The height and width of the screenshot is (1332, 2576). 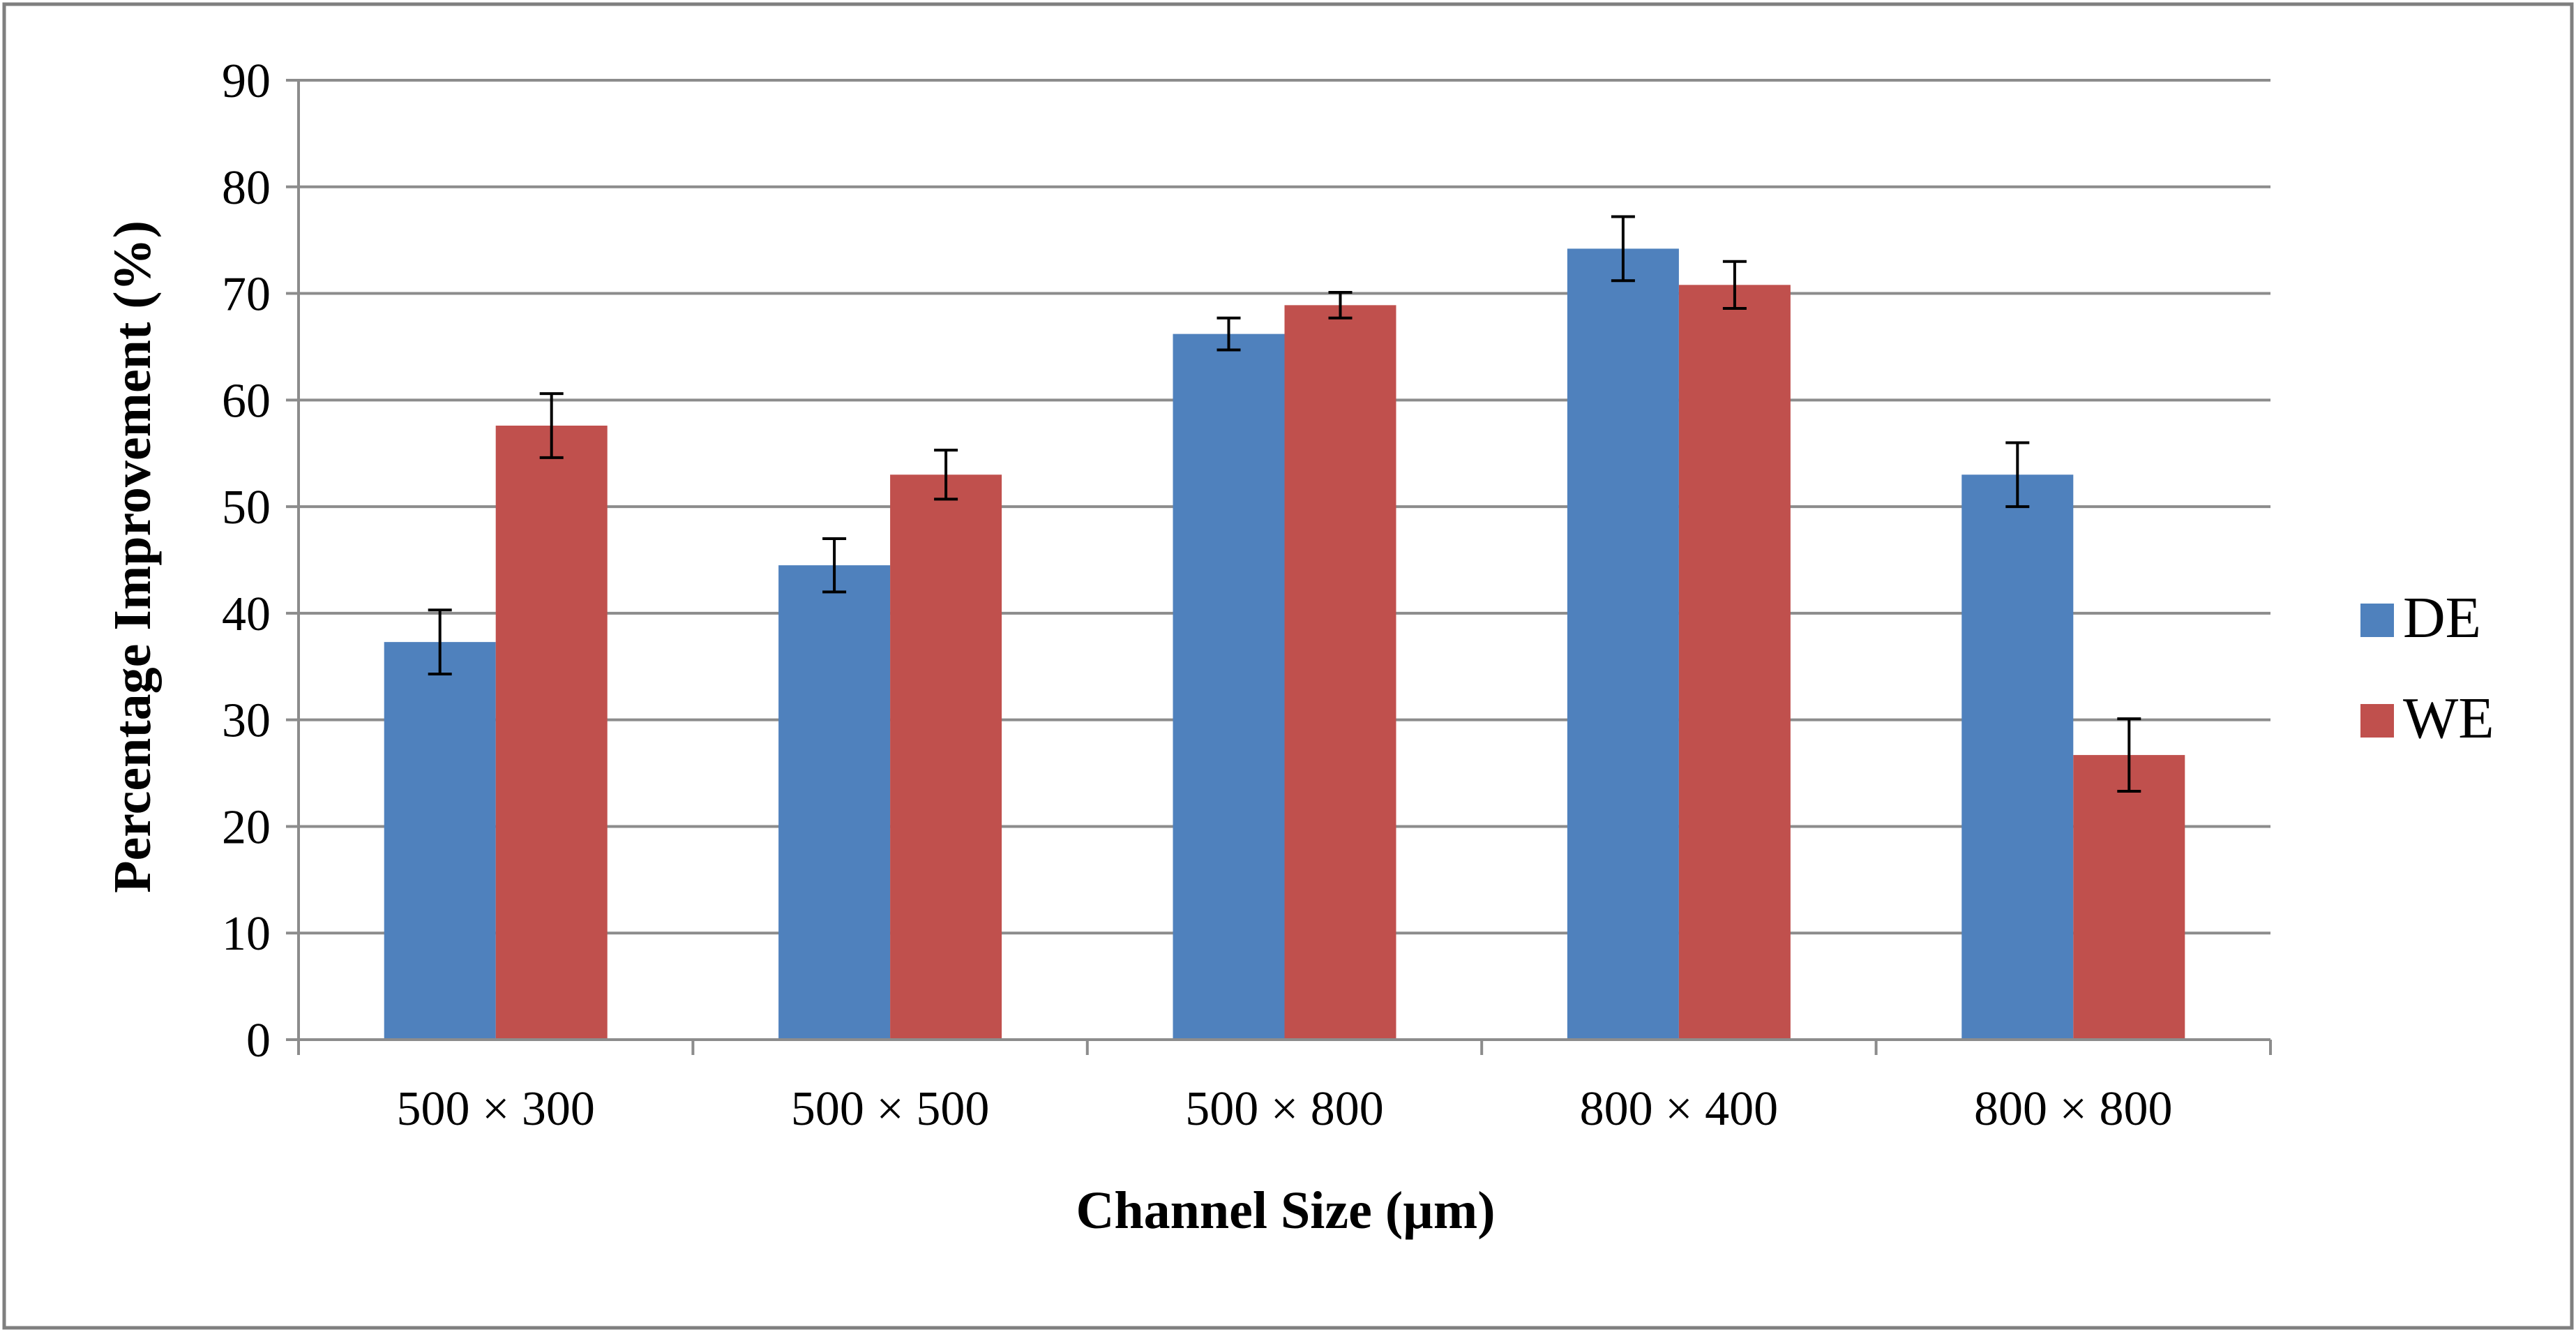 What do you see at coordinates (247, 721) in the screenshot?
I see `y-tick-label: 30` at bounding box center [247, 721].